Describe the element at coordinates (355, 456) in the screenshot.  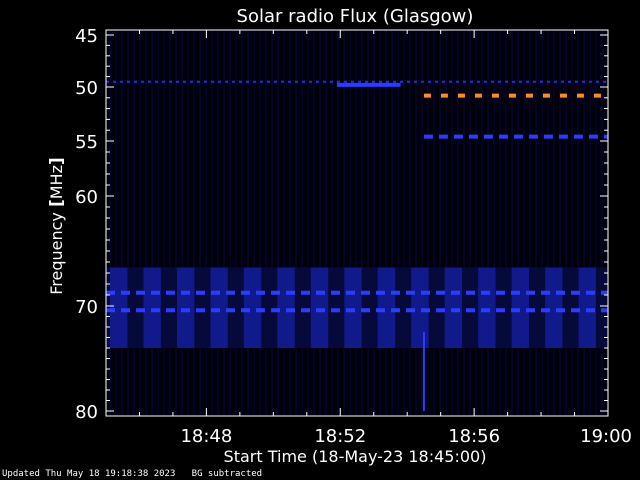
I see `x-axis-label: Start Time (18-May-23 18:45:00)` at that location.